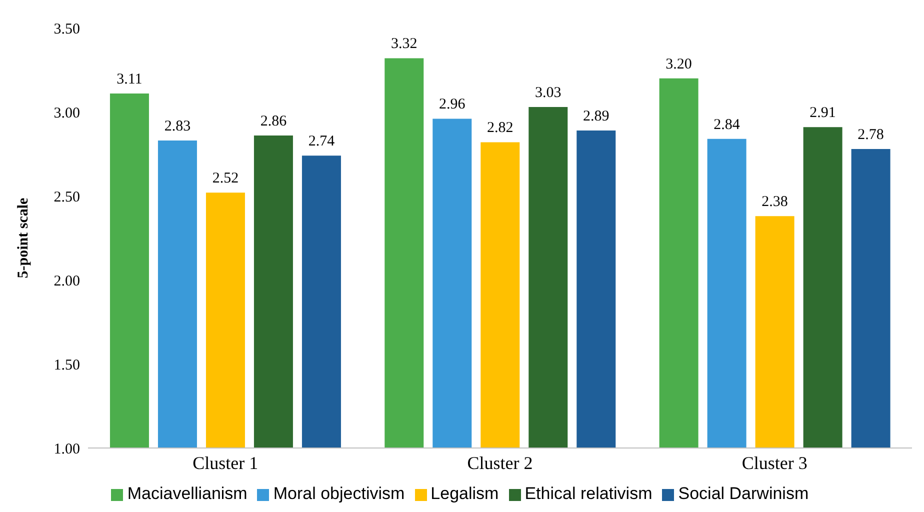 The height and width of the screenshot is (512, 924). I want to click on x-tick-label: Cluster 3, so click(775, 462).